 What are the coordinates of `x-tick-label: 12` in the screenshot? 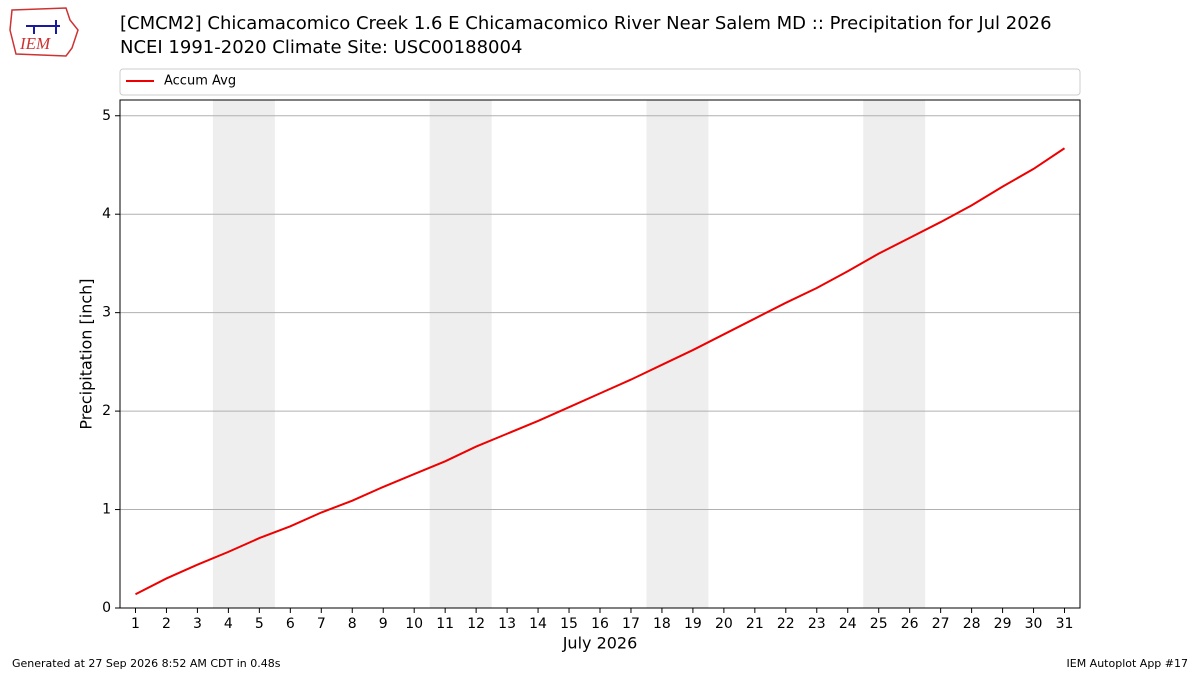 It's located at (476, 624).